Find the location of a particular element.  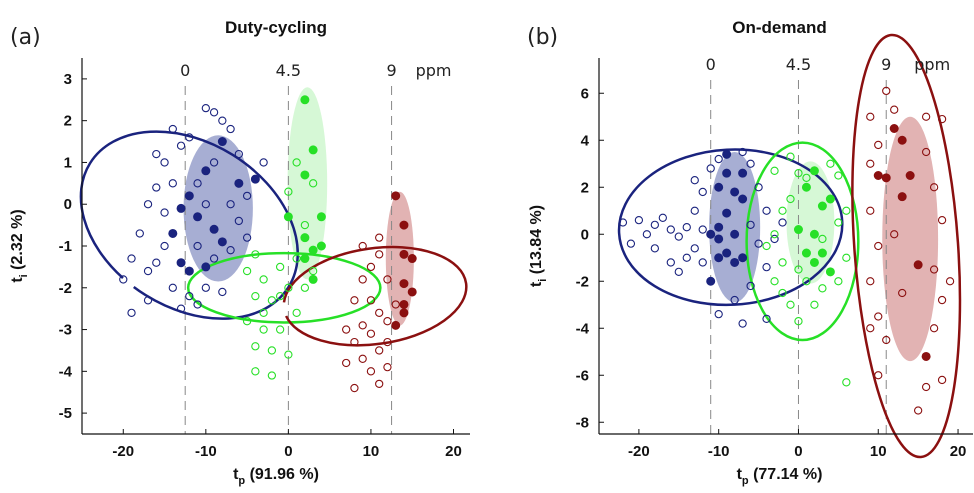

x-tick-label: 0 is located at coordinates (798, 451).